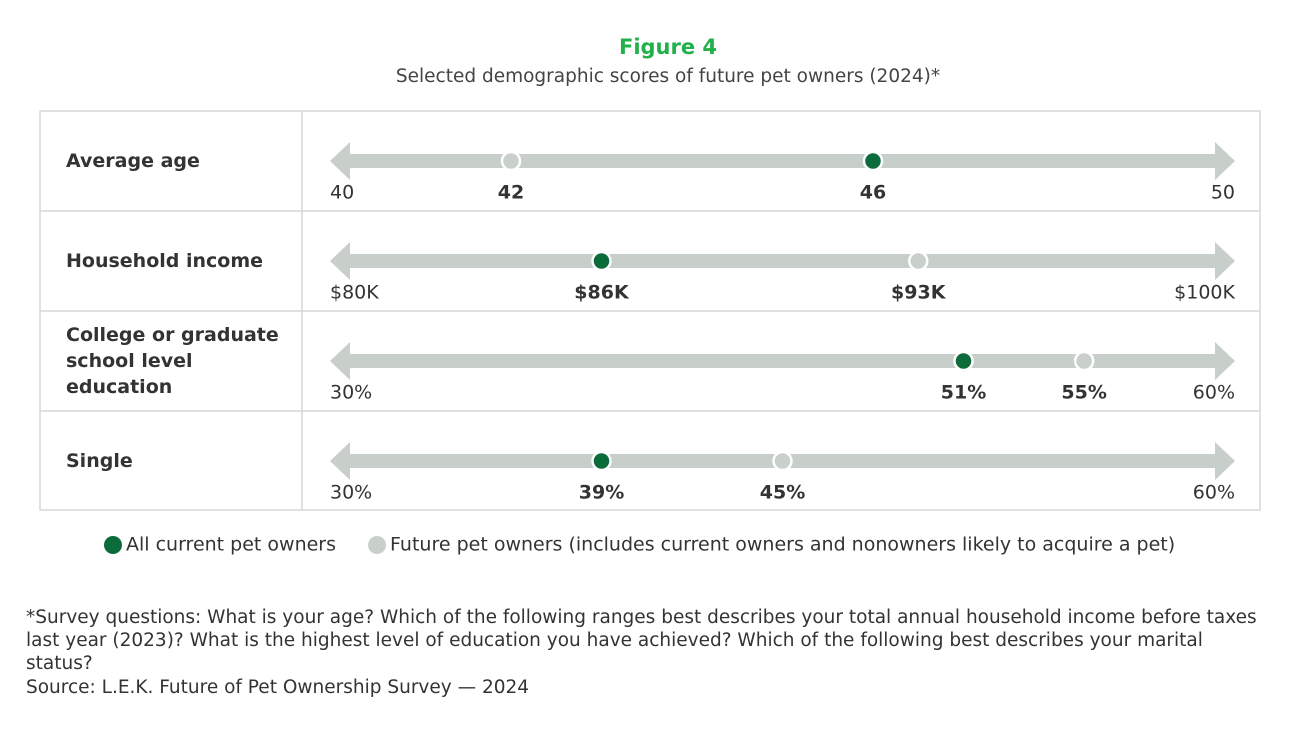  I want to click on value-label: 55%, so click(1083, 393).